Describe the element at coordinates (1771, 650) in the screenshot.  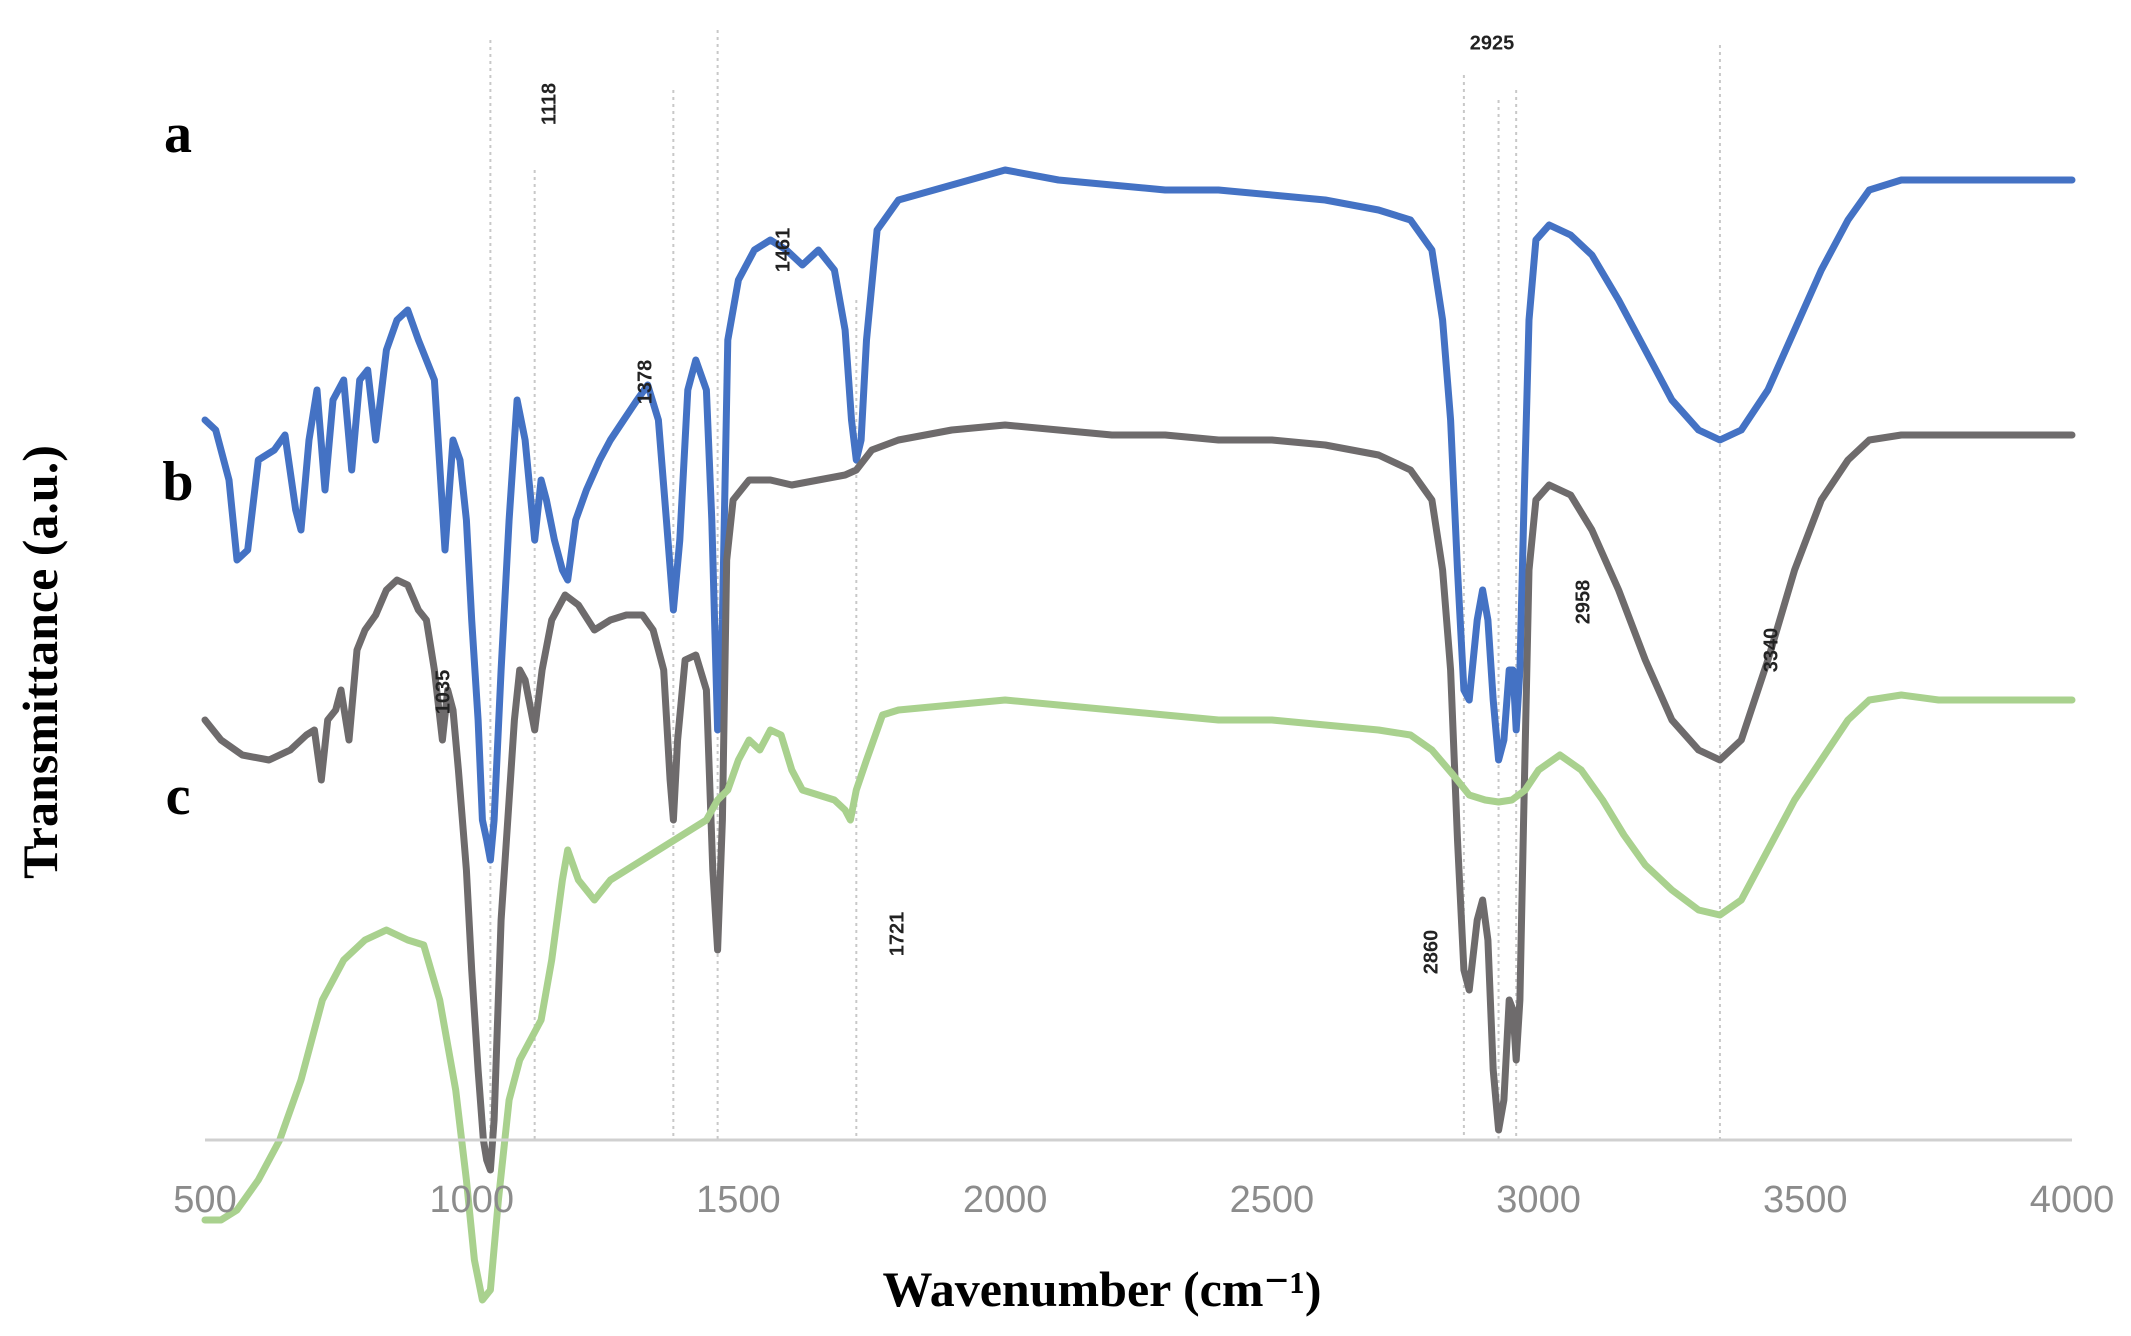
I see `peak-label-3340: 3340` at that location.